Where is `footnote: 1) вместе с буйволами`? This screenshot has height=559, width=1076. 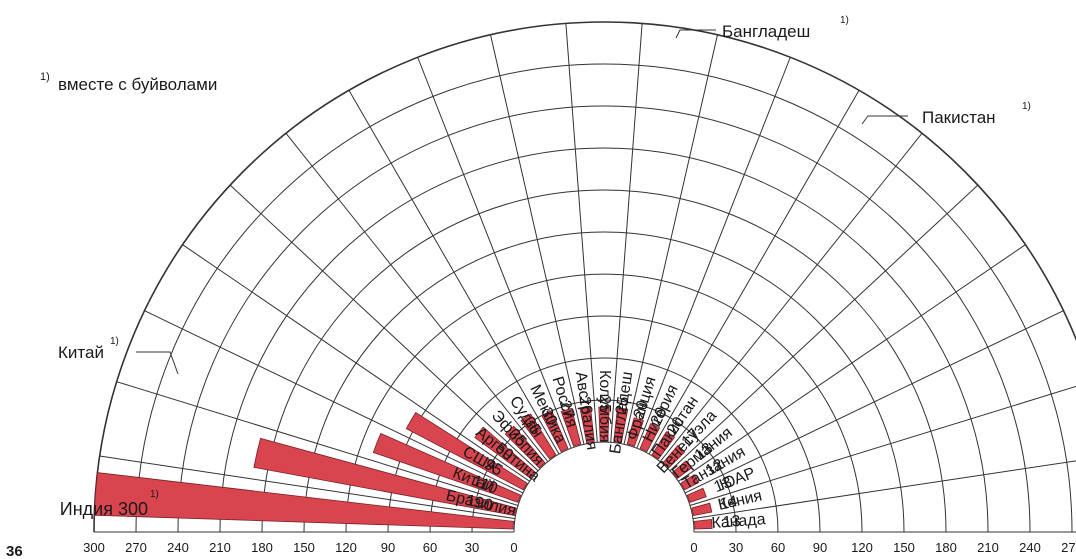
footnote: 1) вместе с буйволами is located at coordinates (128, 82).